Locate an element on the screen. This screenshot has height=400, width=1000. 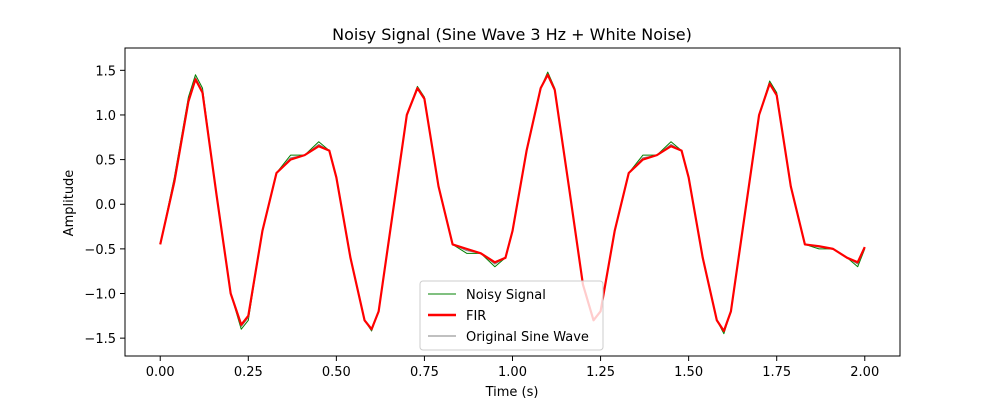
x-tick-label: 1.25 is located at coordinates (600, 372).